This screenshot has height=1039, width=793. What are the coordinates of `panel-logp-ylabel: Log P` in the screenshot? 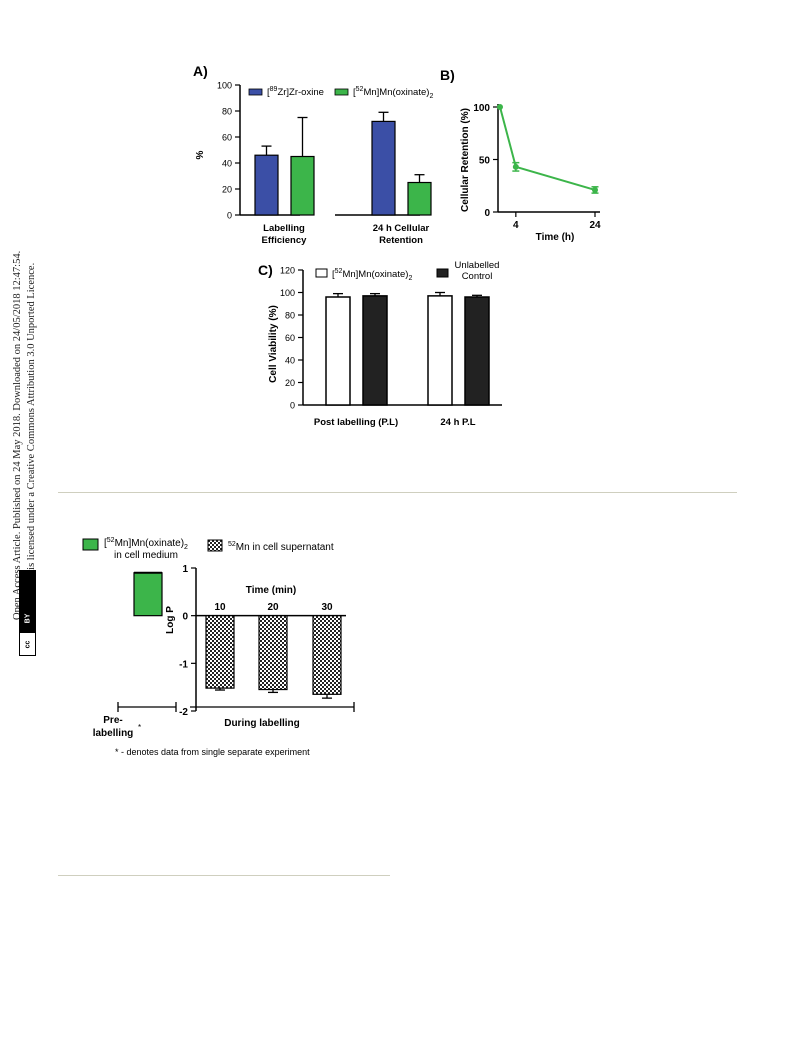 It's located at (170, 620).